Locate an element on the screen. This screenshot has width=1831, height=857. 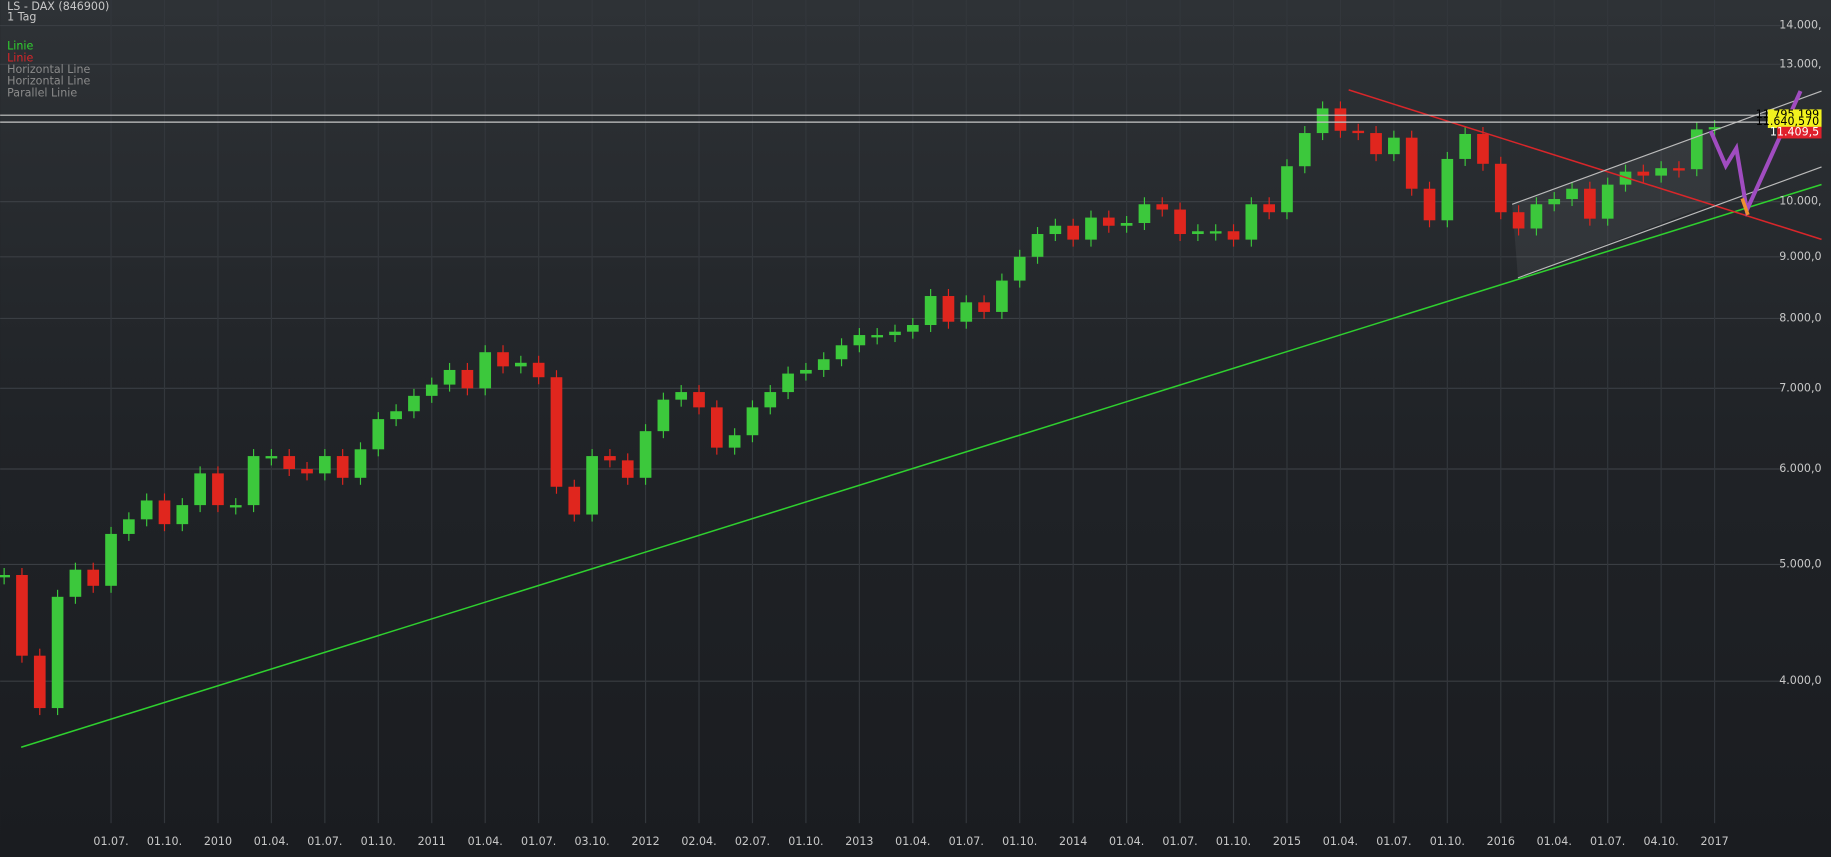
y-tick-label: 13.000, is located at coordinates (1800, 63).